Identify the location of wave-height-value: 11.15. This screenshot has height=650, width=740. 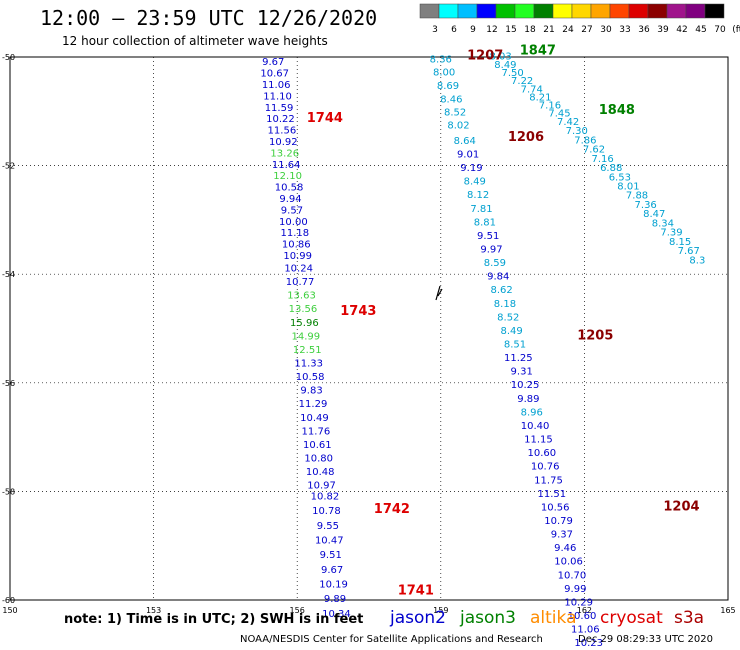
(538, 440).